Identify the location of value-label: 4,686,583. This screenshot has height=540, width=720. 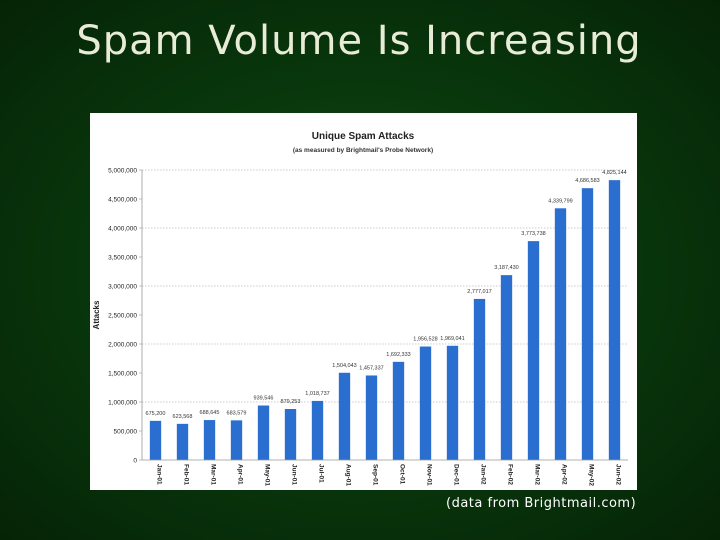
(587, 181).